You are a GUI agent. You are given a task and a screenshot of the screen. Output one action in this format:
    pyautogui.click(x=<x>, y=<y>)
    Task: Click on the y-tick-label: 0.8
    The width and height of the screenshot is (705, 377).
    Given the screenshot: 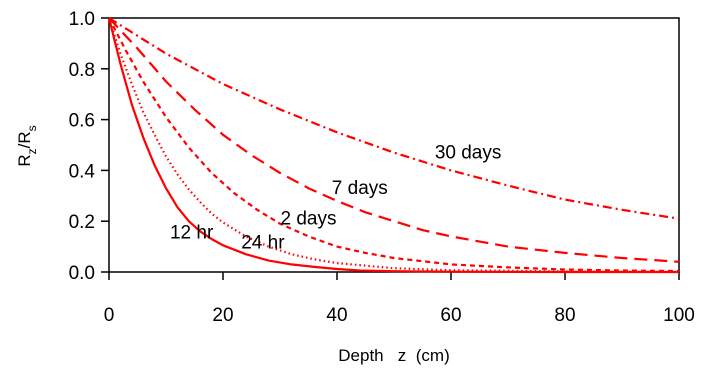 What is the action you would take?
    pyautogui.click(x=82, y=70)
    